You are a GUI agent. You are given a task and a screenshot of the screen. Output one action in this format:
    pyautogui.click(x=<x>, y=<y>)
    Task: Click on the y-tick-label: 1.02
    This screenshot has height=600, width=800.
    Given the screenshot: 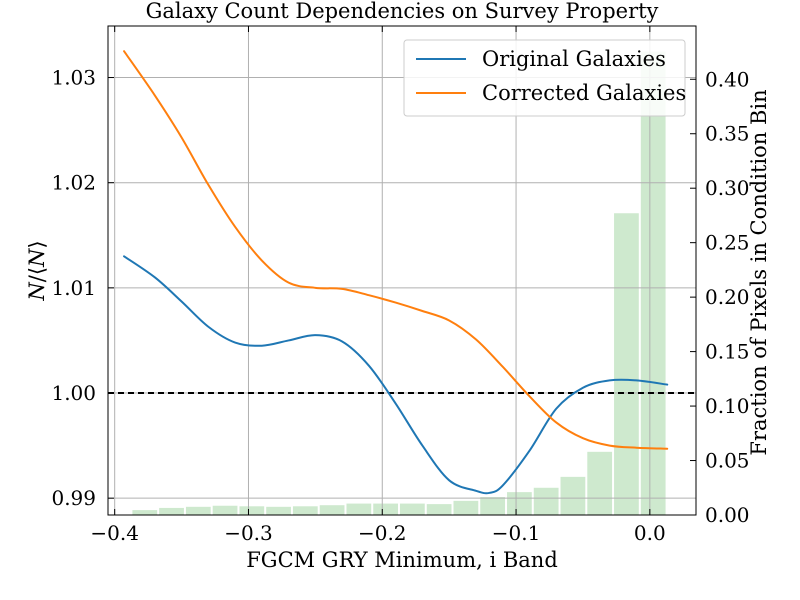 What is the action you would take?
    pyautogui.click(x=73, y=183)
    